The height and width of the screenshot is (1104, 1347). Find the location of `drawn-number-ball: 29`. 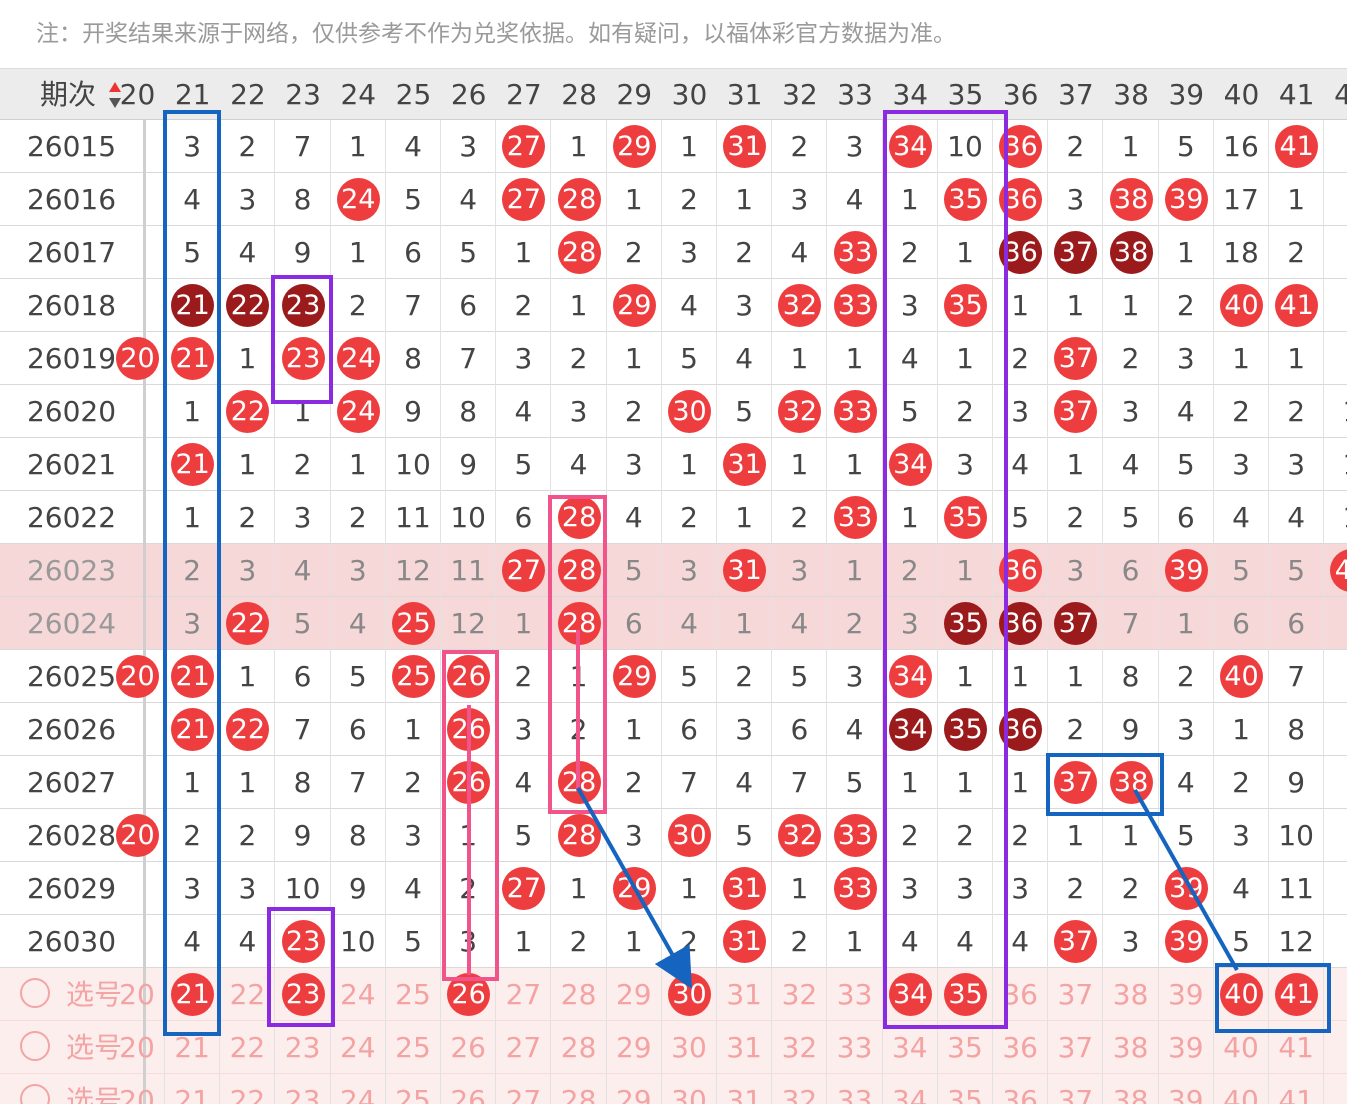

drawn-number-ball: 29 is located at coordinates (634, 146).